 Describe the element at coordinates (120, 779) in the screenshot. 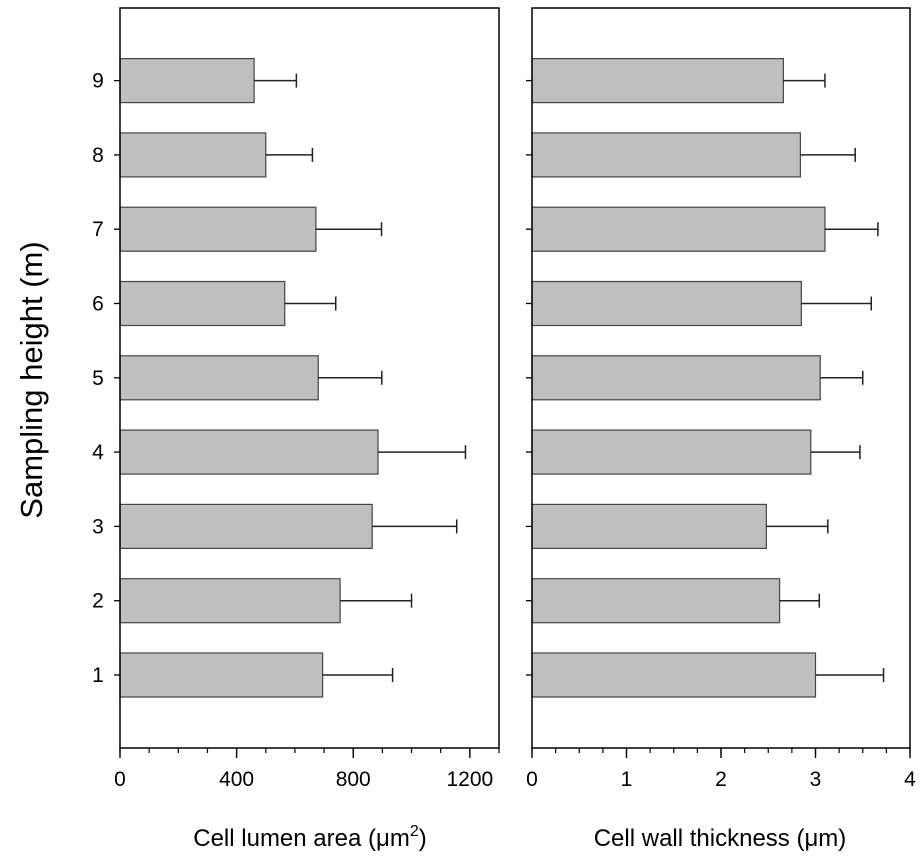

I see `x-tick-label-lumen: 0` at that location.